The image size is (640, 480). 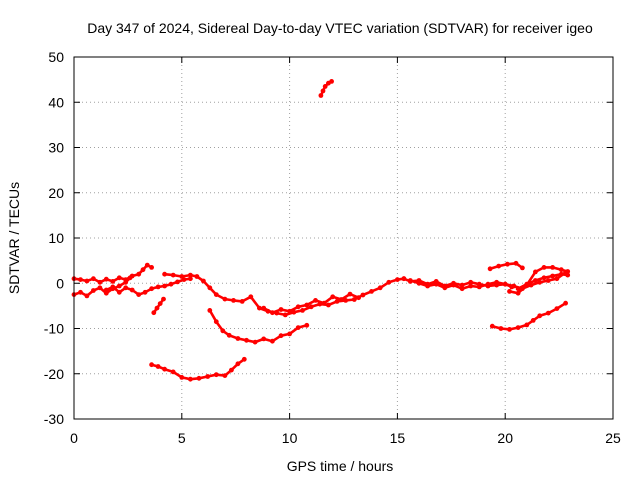 I want to click on y-tick-label: 50, so click(x=56, y=57).